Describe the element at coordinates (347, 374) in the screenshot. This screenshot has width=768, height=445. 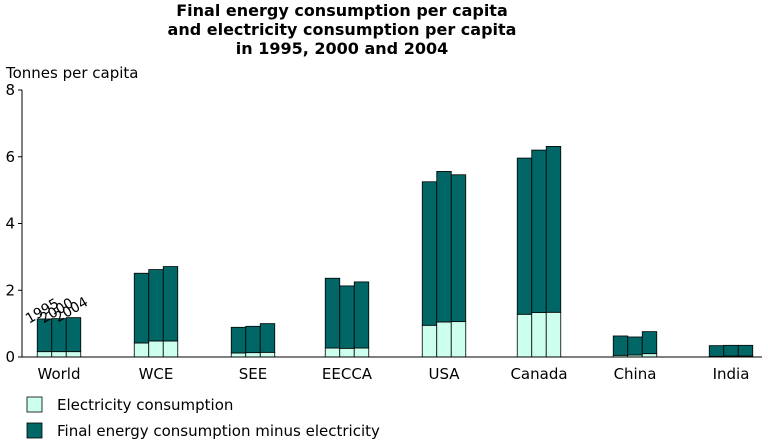
I see `category-label: EECCA` at that location.